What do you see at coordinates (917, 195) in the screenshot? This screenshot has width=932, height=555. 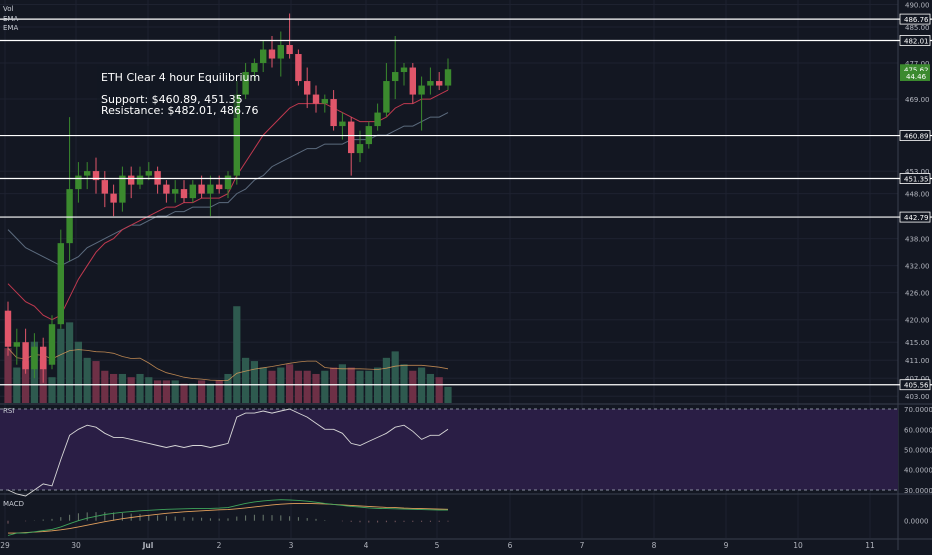 I see `price-tick-label: 448.00` at bounding box center [917, 195].